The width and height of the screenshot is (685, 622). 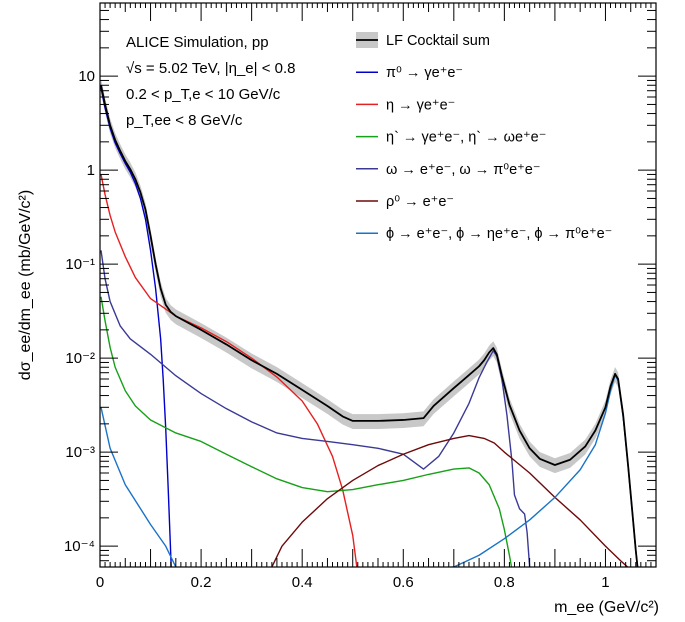 What do you see at coordinates (605, 582) in the screenshot?
I see `x-tick-label: 1` at bounding box center [605, 582].